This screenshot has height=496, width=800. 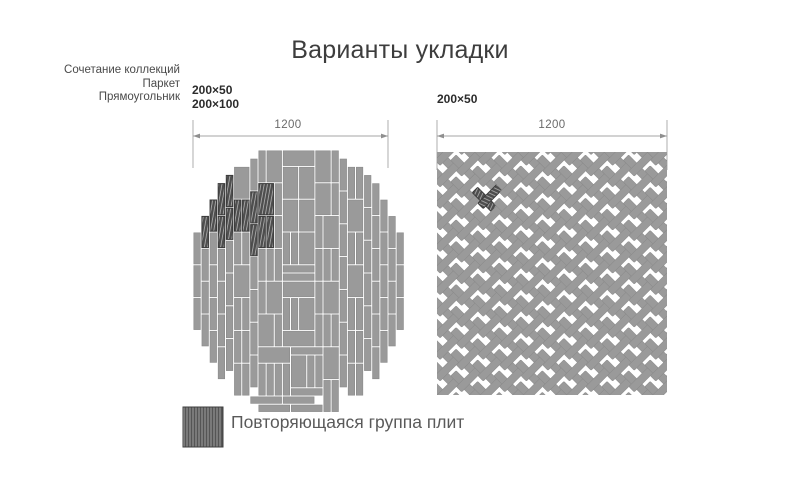 What do you see at coordinates (290, 144) in the screenshot?
I see `dimension-line-left` at bounding box center [290, 144].